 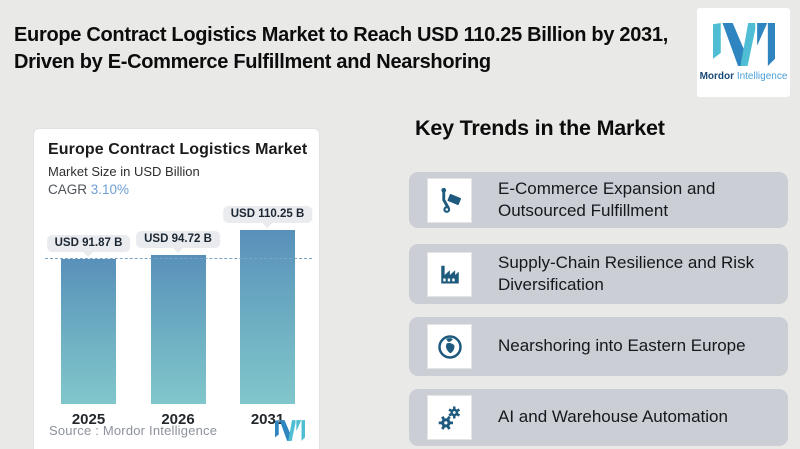 What do you see at coordinates (622, 346) in the screenshot?
I see `trend-label: Nearshoring into Eastern Europe` at bounding box center [622, 346].